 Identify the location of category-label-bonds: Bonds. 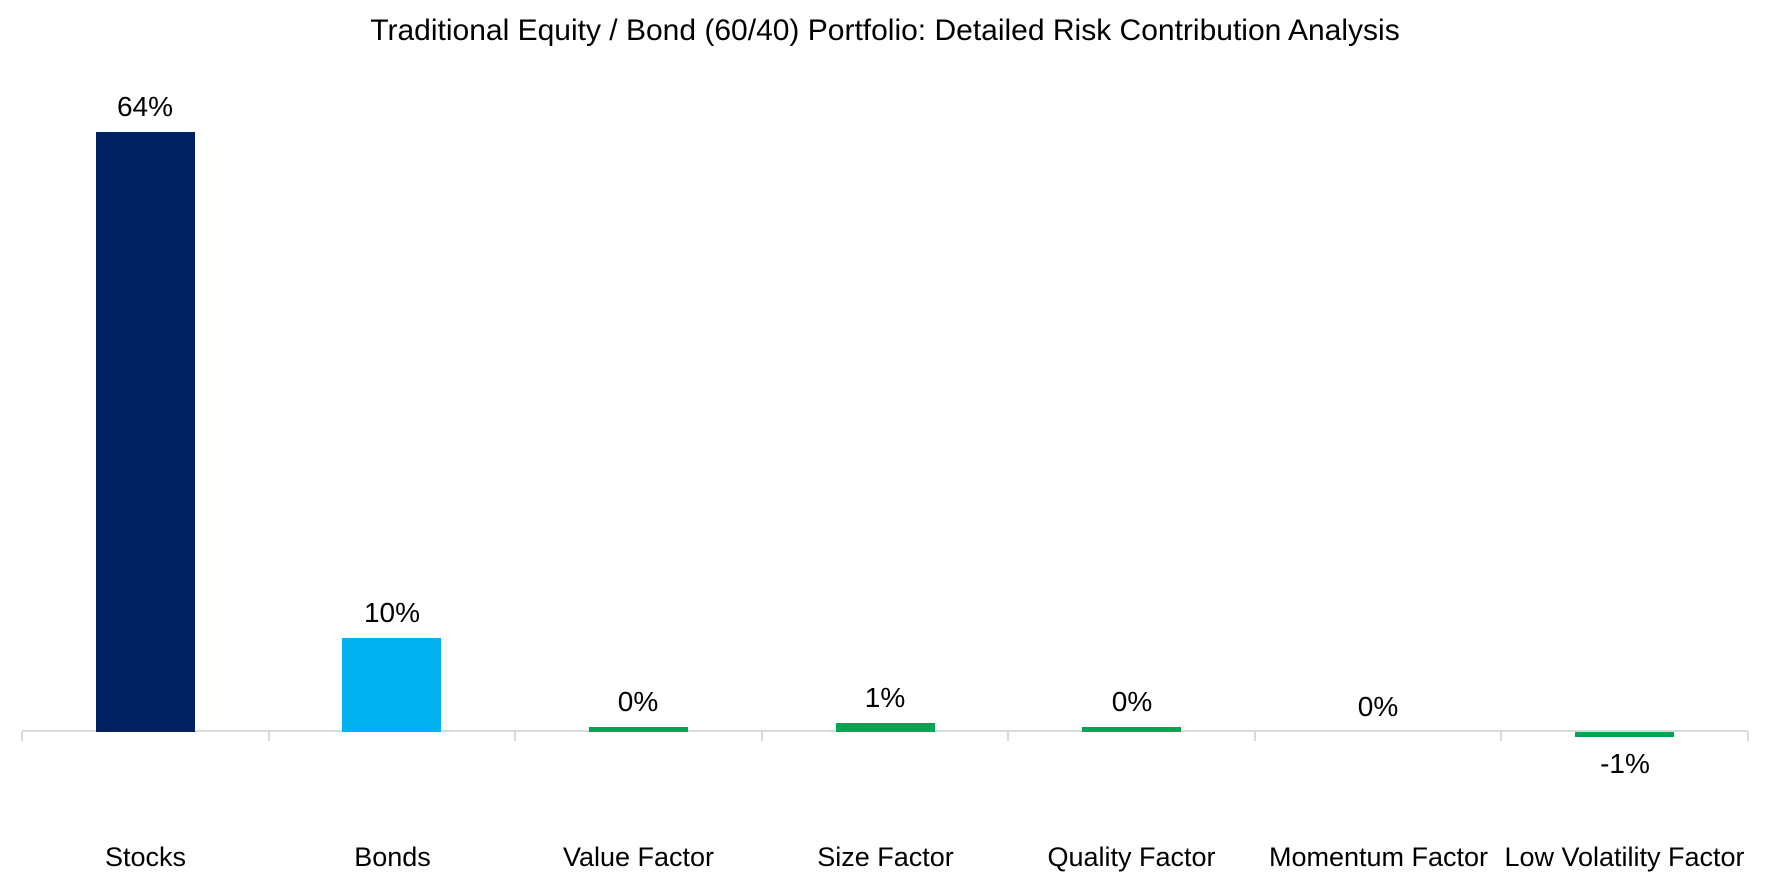
(392, 857).